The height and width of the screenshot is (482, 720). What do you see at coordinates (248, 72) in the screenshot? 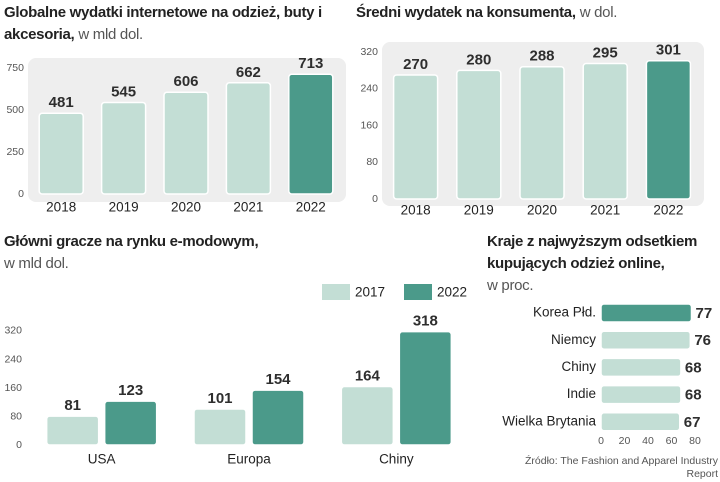
I see `value-label: 662` at bounding box center [248, 72].